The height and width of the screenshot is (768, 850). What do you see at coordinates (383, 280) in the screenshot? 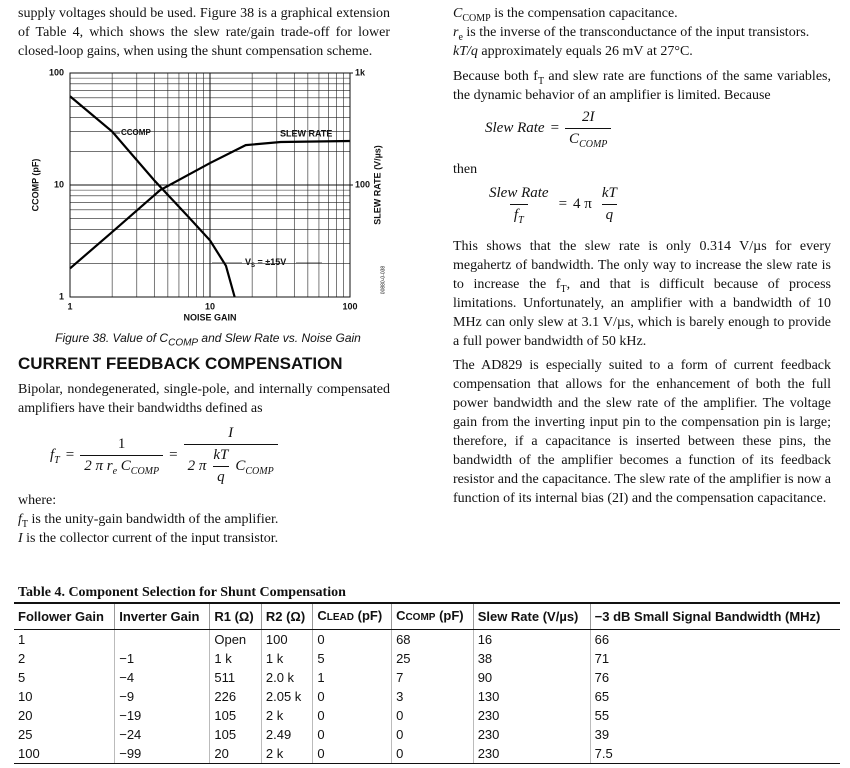
I see `figure-code: 00880-0-038` at bounding box center [383, 280].